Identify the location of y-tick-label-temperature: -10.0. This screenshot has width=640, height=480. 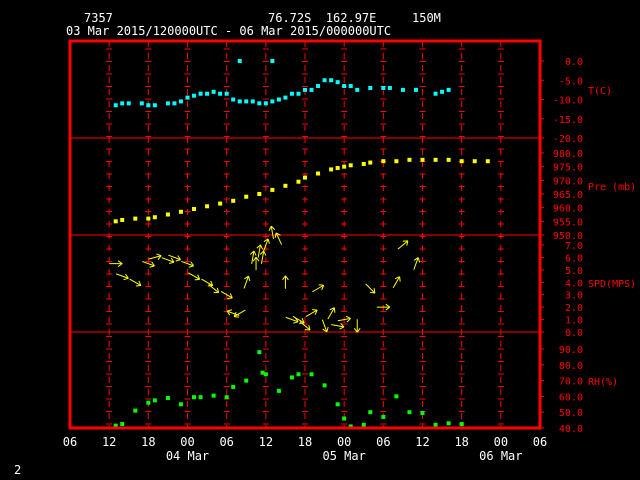
(568, 101).